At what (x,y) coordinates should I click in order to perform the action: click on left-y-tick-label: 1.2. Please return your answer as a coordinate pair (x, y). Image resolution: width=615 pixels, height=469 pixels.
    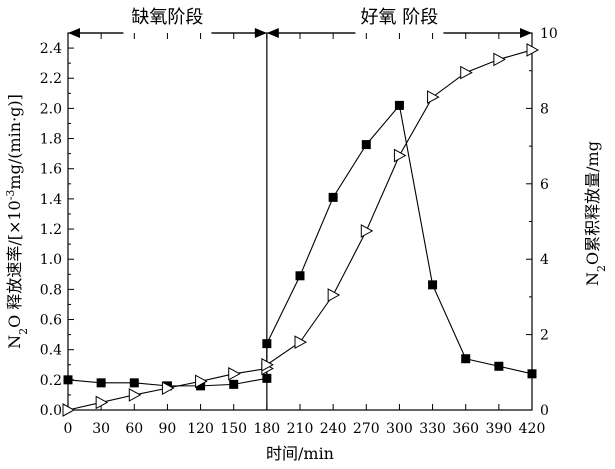
    Looking at the image, I should click on (51, 230).